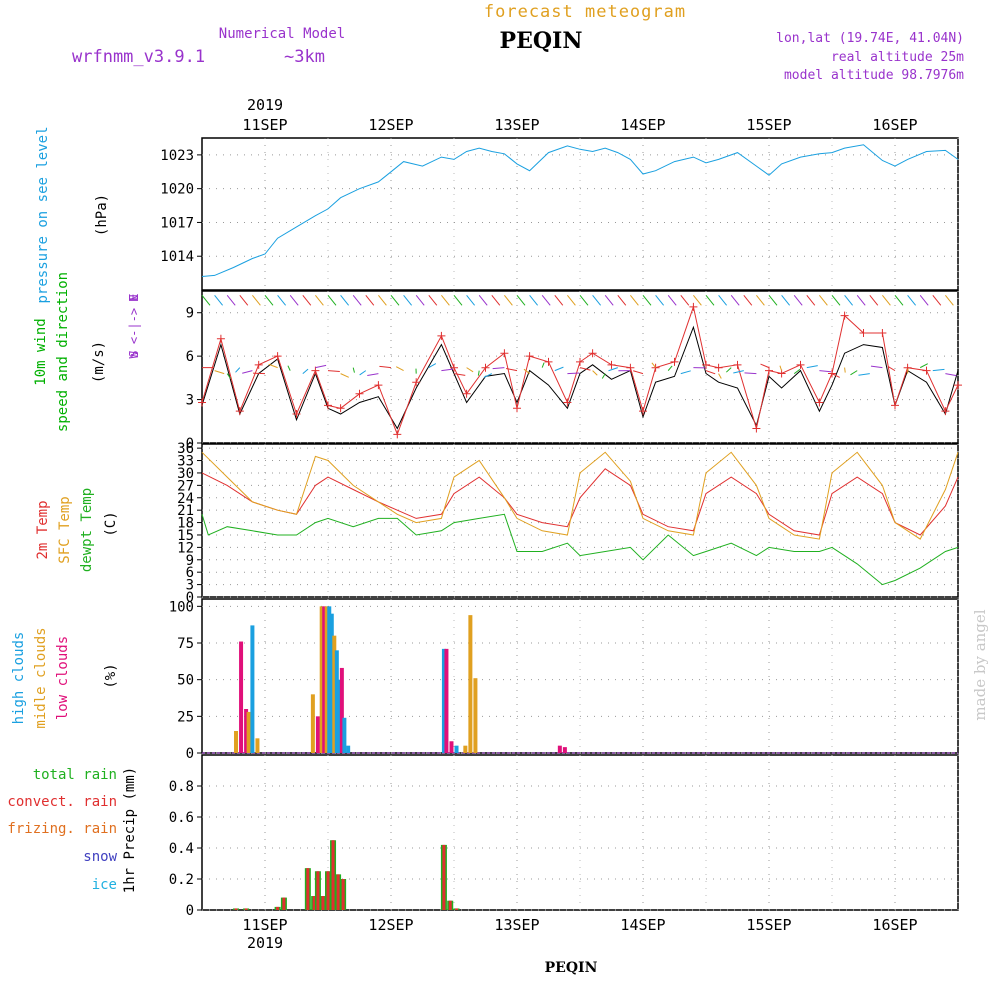  I want to click on legend-snow: snow, so click(100, 857).